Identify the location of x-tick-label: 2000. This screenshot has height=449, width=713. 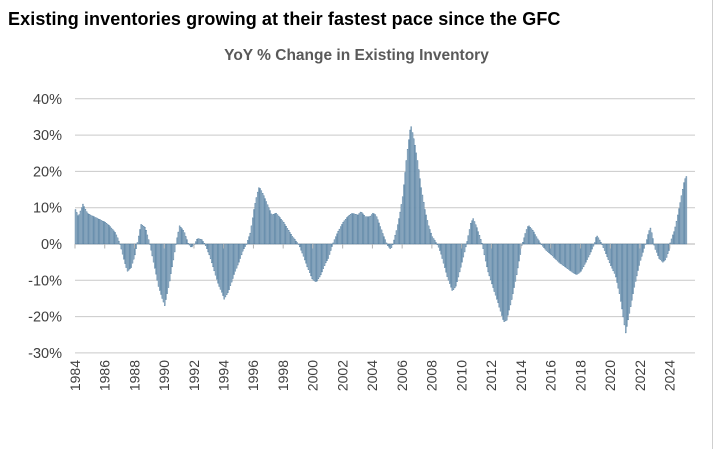
(313, 375).